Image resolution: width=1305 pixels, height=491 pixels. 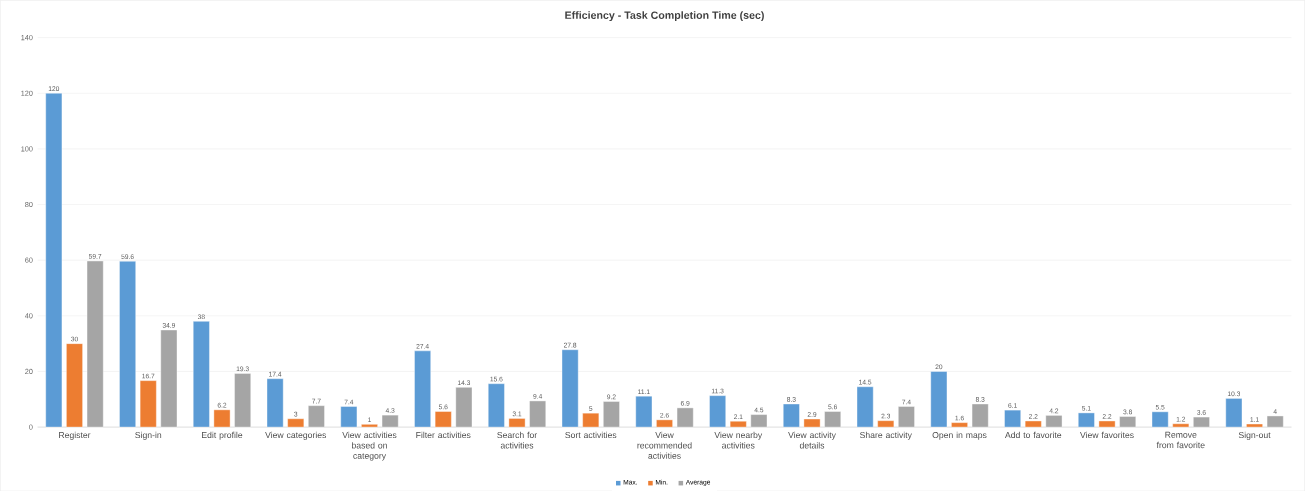 What do you see at coordinates (886, 435) in the screenshot?
I see `x-tick-label: Share activity` at bounding box center [886, 435].